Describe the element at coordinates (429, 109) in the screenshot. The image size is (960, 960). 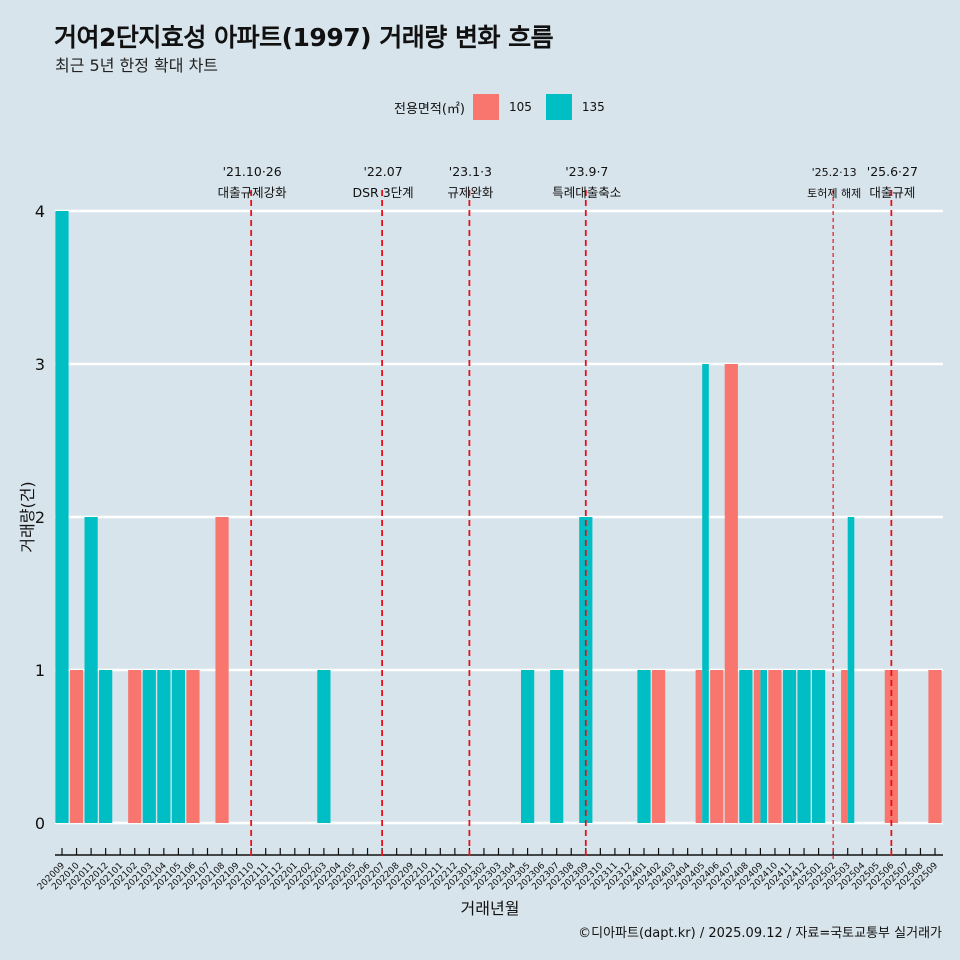
I see `legend-title: 전용면적(㎡)` at that location.